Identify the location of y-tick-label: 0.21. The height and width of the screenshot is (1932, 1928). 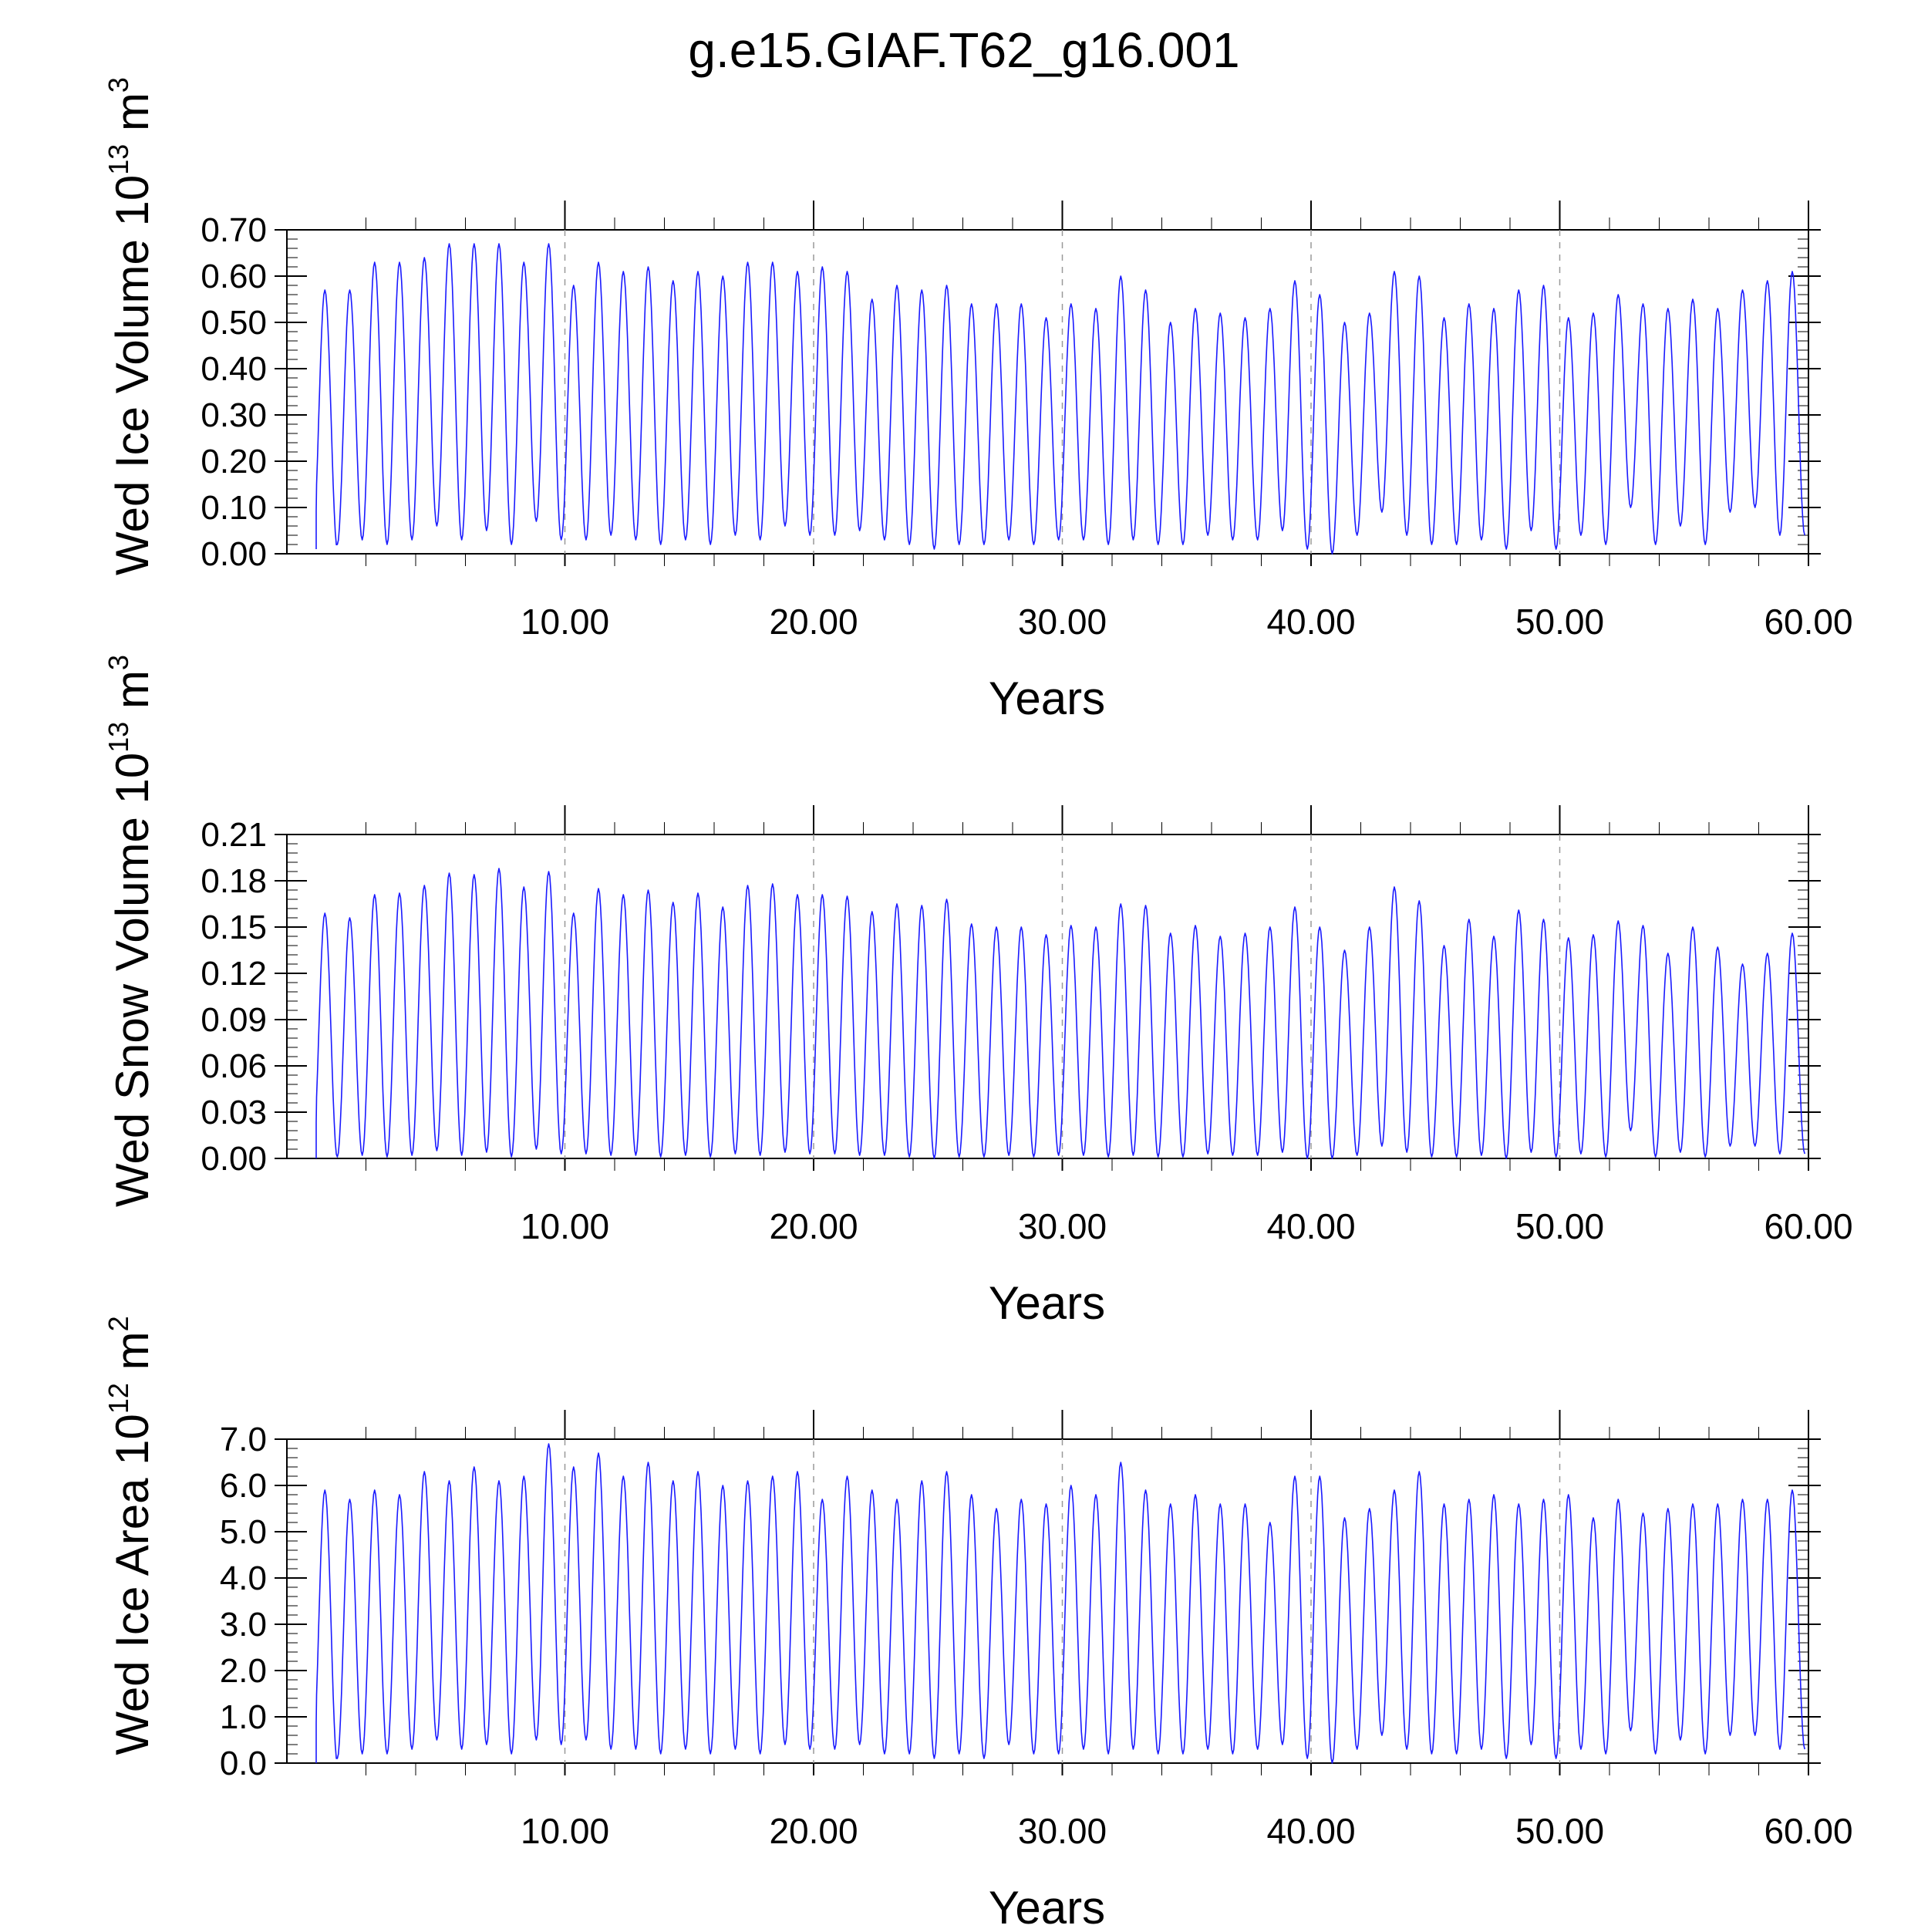
(234, 835).